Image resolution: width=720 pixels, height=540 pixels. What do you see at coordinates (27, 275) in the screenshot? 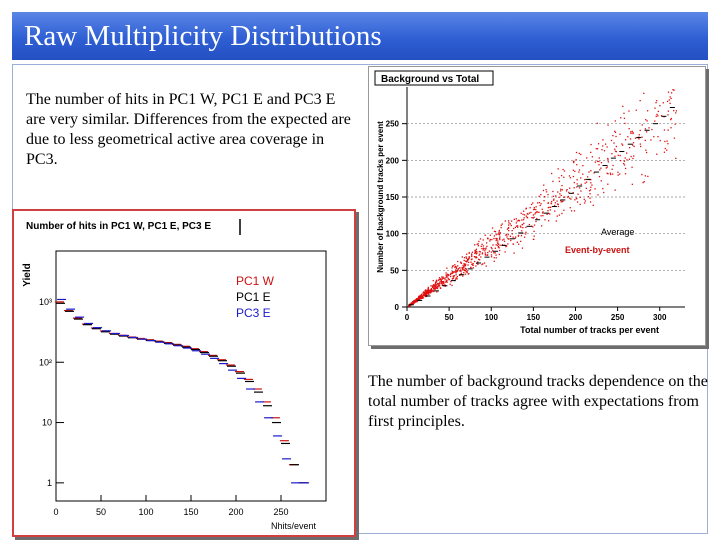
I see `hits-y-axis-label: Yield` at bounding box center [27, 275].